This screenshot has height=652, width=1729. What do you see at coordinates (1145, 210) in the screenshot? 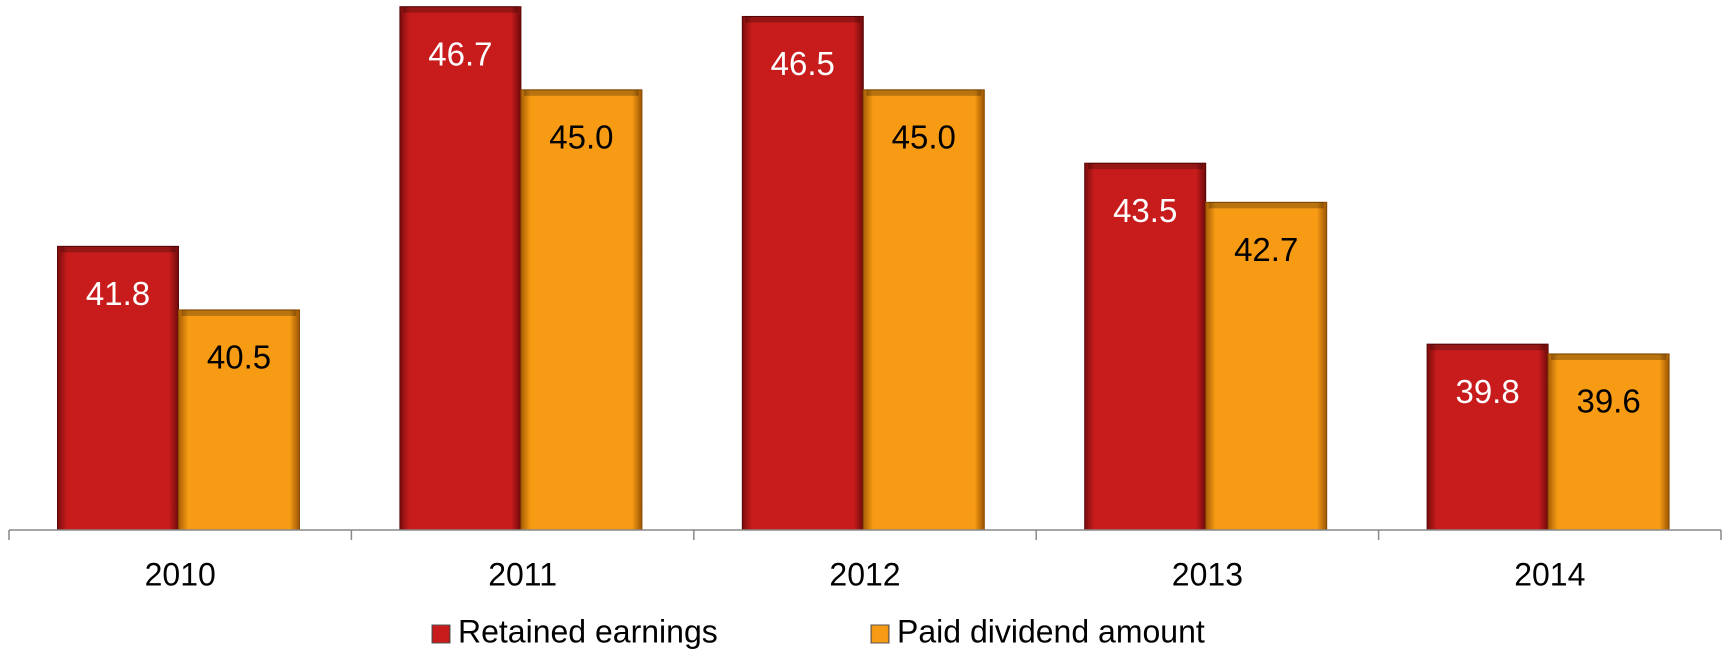
I see `value-label: 43.5` at bounding box center [1145, 210].